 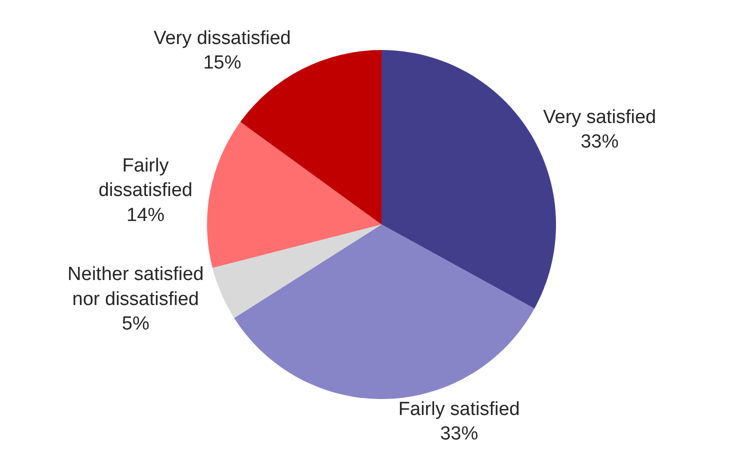 What do you see at coordinates (459, 409) in the screenshot?
I see `slice-label: Fairly satisfied` at bounding box center [459, 409].